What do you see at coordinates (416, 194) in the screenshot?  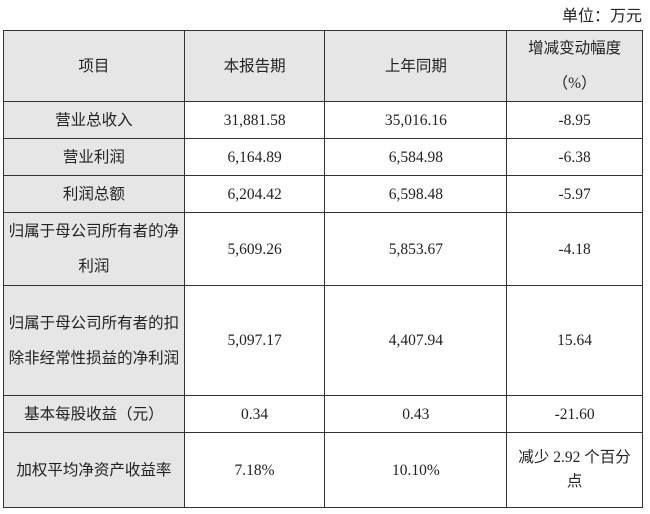 I see `row-previous: 6,598.48` at bounding box center [416, 194].